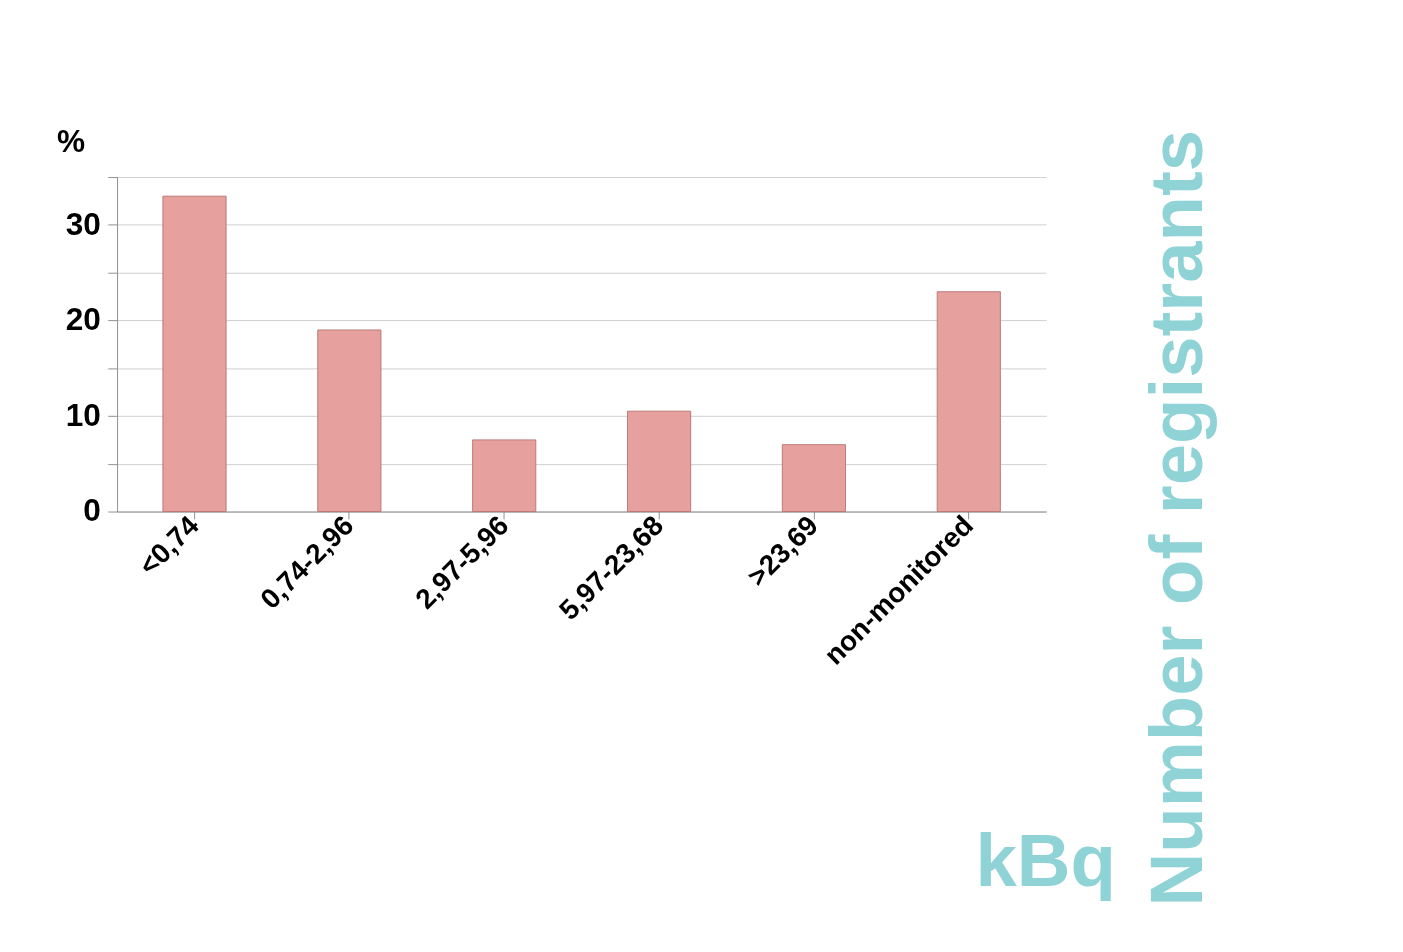  Describe the element at coordinates (83, 414) in the screenshot. I see `y-tick-label: 10` at that location.